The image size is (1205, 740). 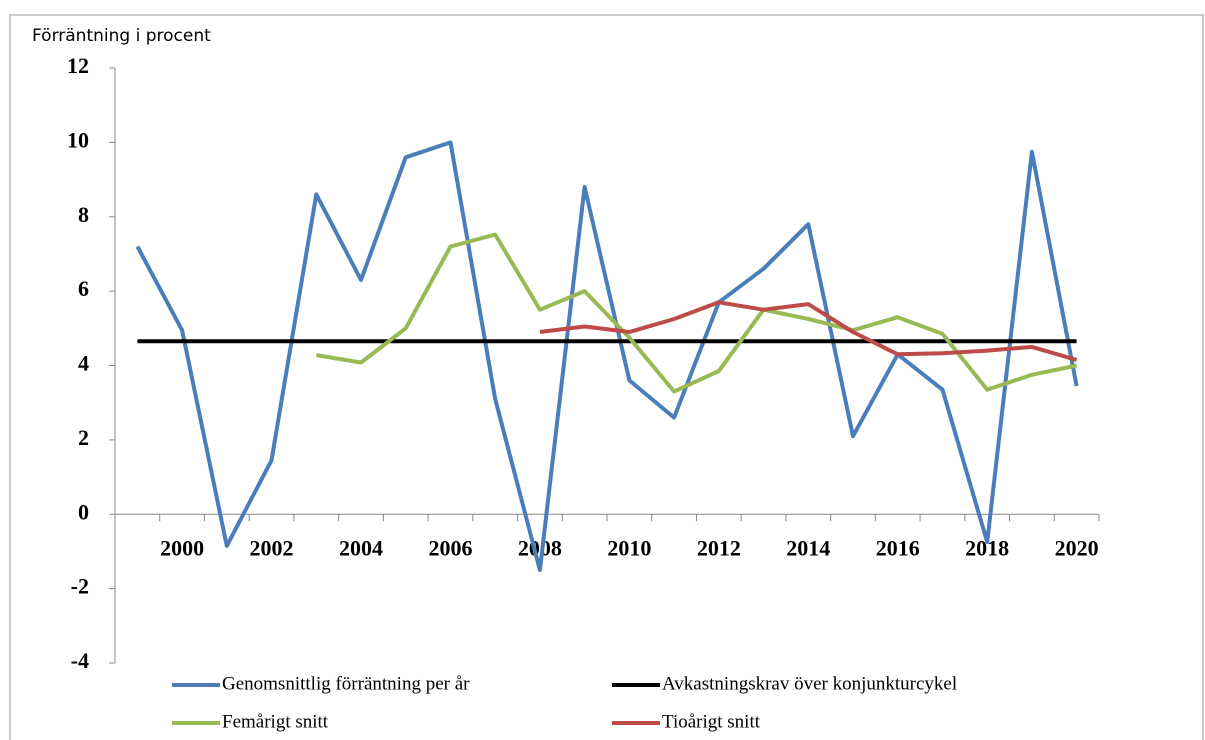 I want to click on x-tick-label: 2010, so click(x=629, y=547).